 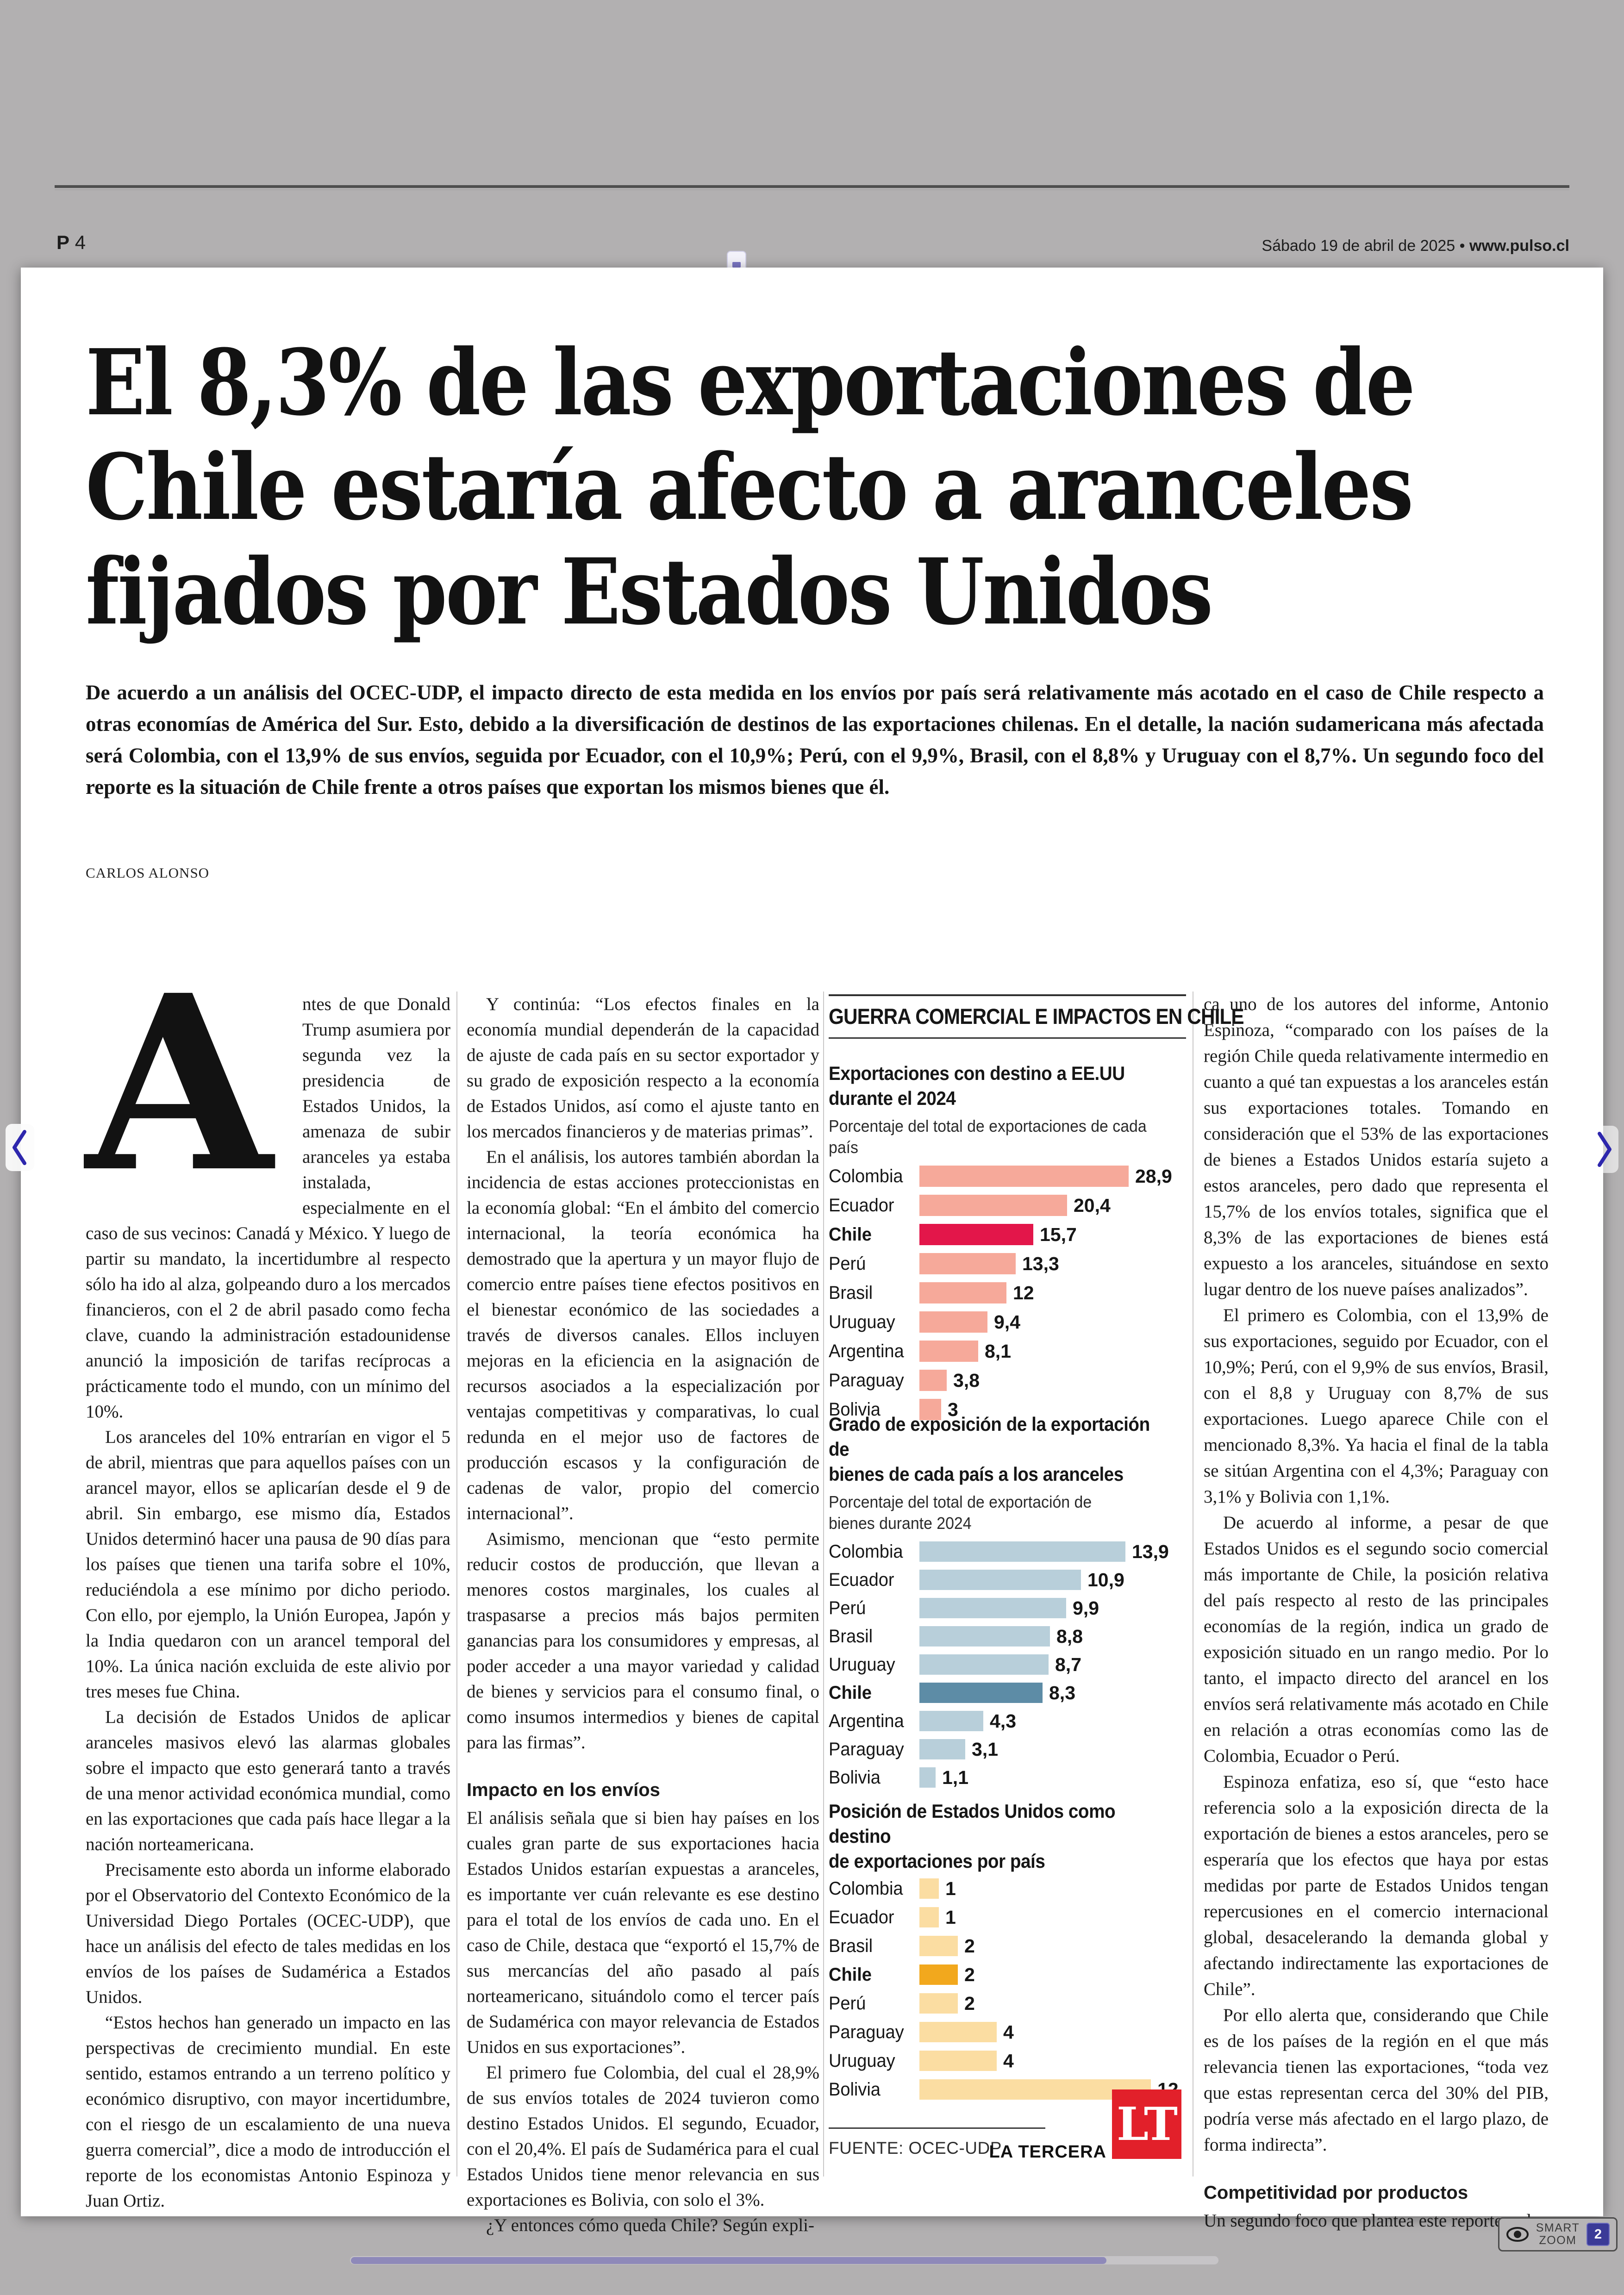 I want to click on bar-value: 13,3, so click(x=1040, y=1263).